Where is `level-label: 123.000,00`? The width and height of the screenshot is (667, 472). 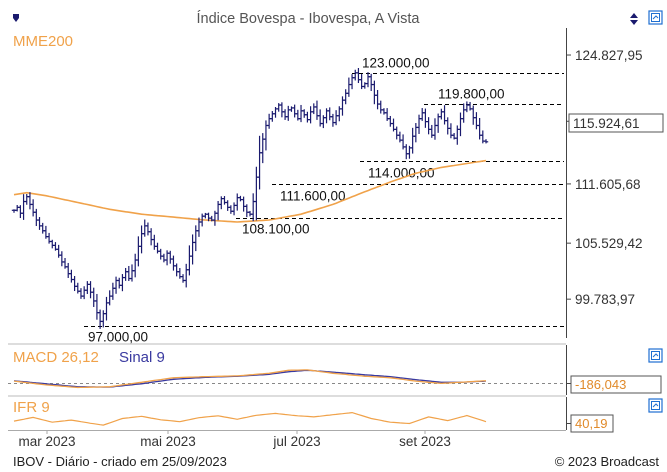
level-label: 123.000,00 is located at coordinates (396, 63).